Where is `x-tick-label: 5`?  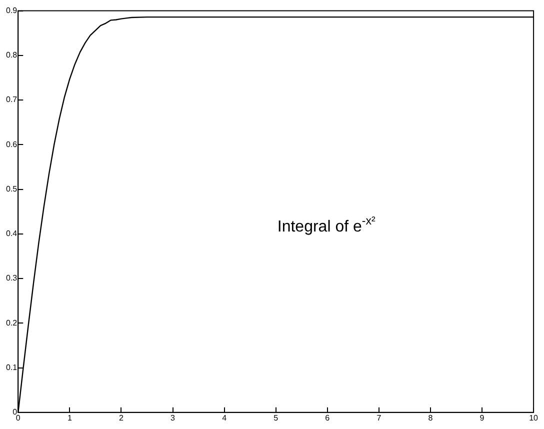
x-tick-label: 5 is located at coordinates (276, 417).